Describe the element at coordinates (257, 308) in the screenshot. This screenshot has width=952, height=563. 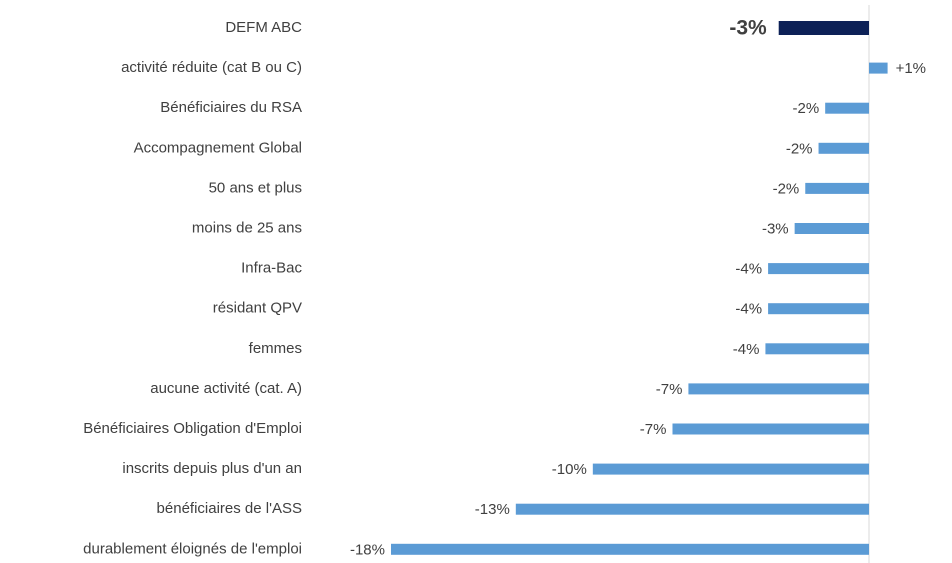
I see `category-label: résidant QPV` at that location.